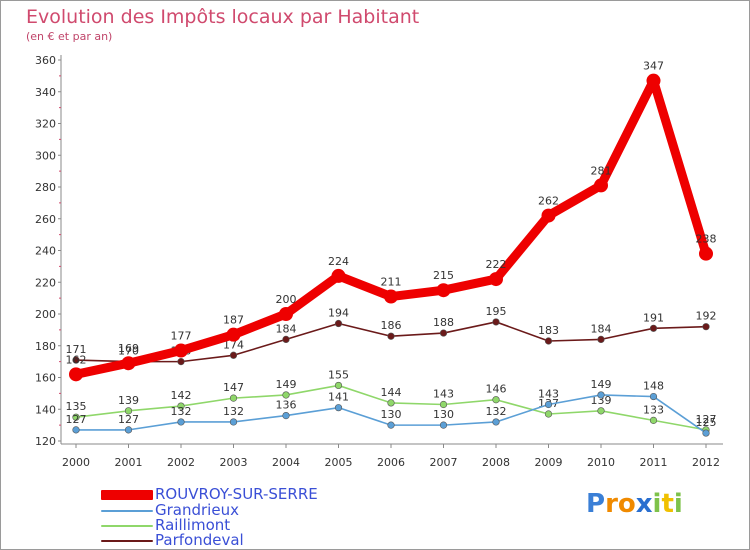 Image resolution: width=750 pixels, height=550 pixels. What do you see at coordinates (391, 462) in the screenshot?
I see `x-tick-label: 2006` at bounding box center [391, 462].